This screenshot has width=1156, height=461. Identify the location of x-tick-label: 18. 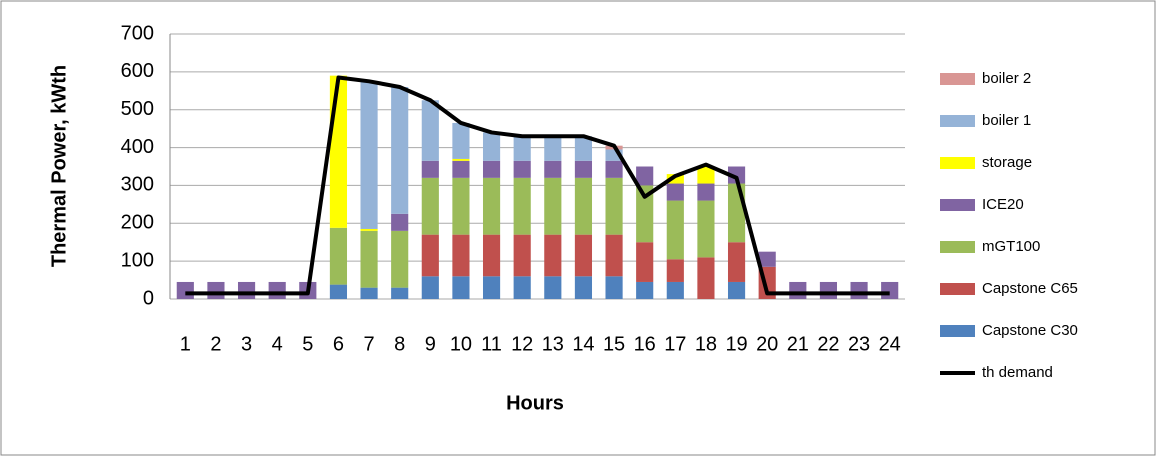
(706, 344).